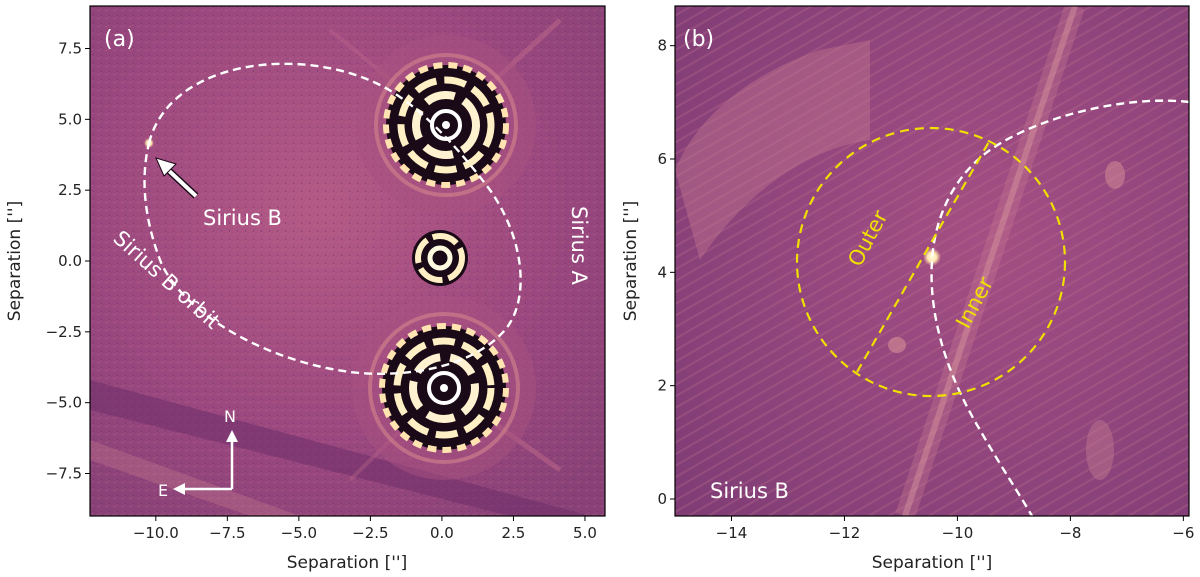 The height and width of the screenshot is (577, 1200). Describe the element at coordinates (198, 453) in the screenshot. I see `compass: N E` at that location.